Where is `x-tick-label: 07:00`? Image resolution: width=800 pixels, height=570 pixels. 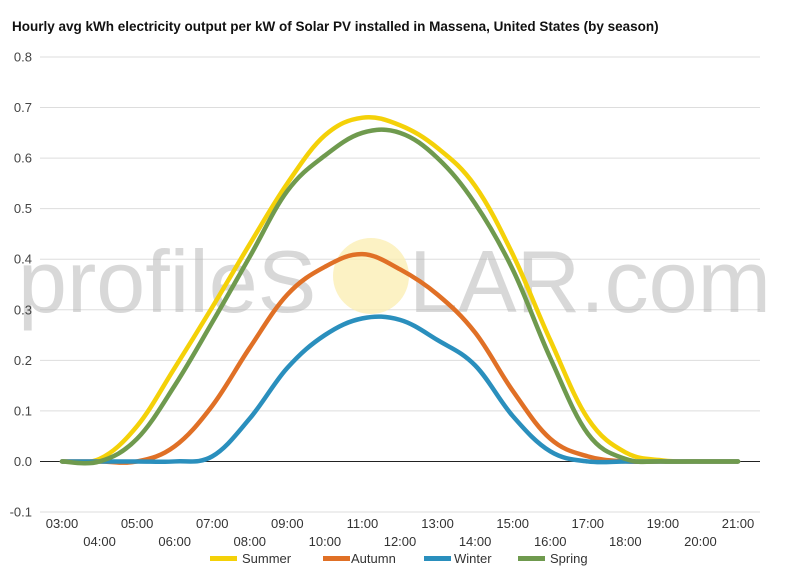 x-tick-label: 07:00 is located at coordinates (212, 523).